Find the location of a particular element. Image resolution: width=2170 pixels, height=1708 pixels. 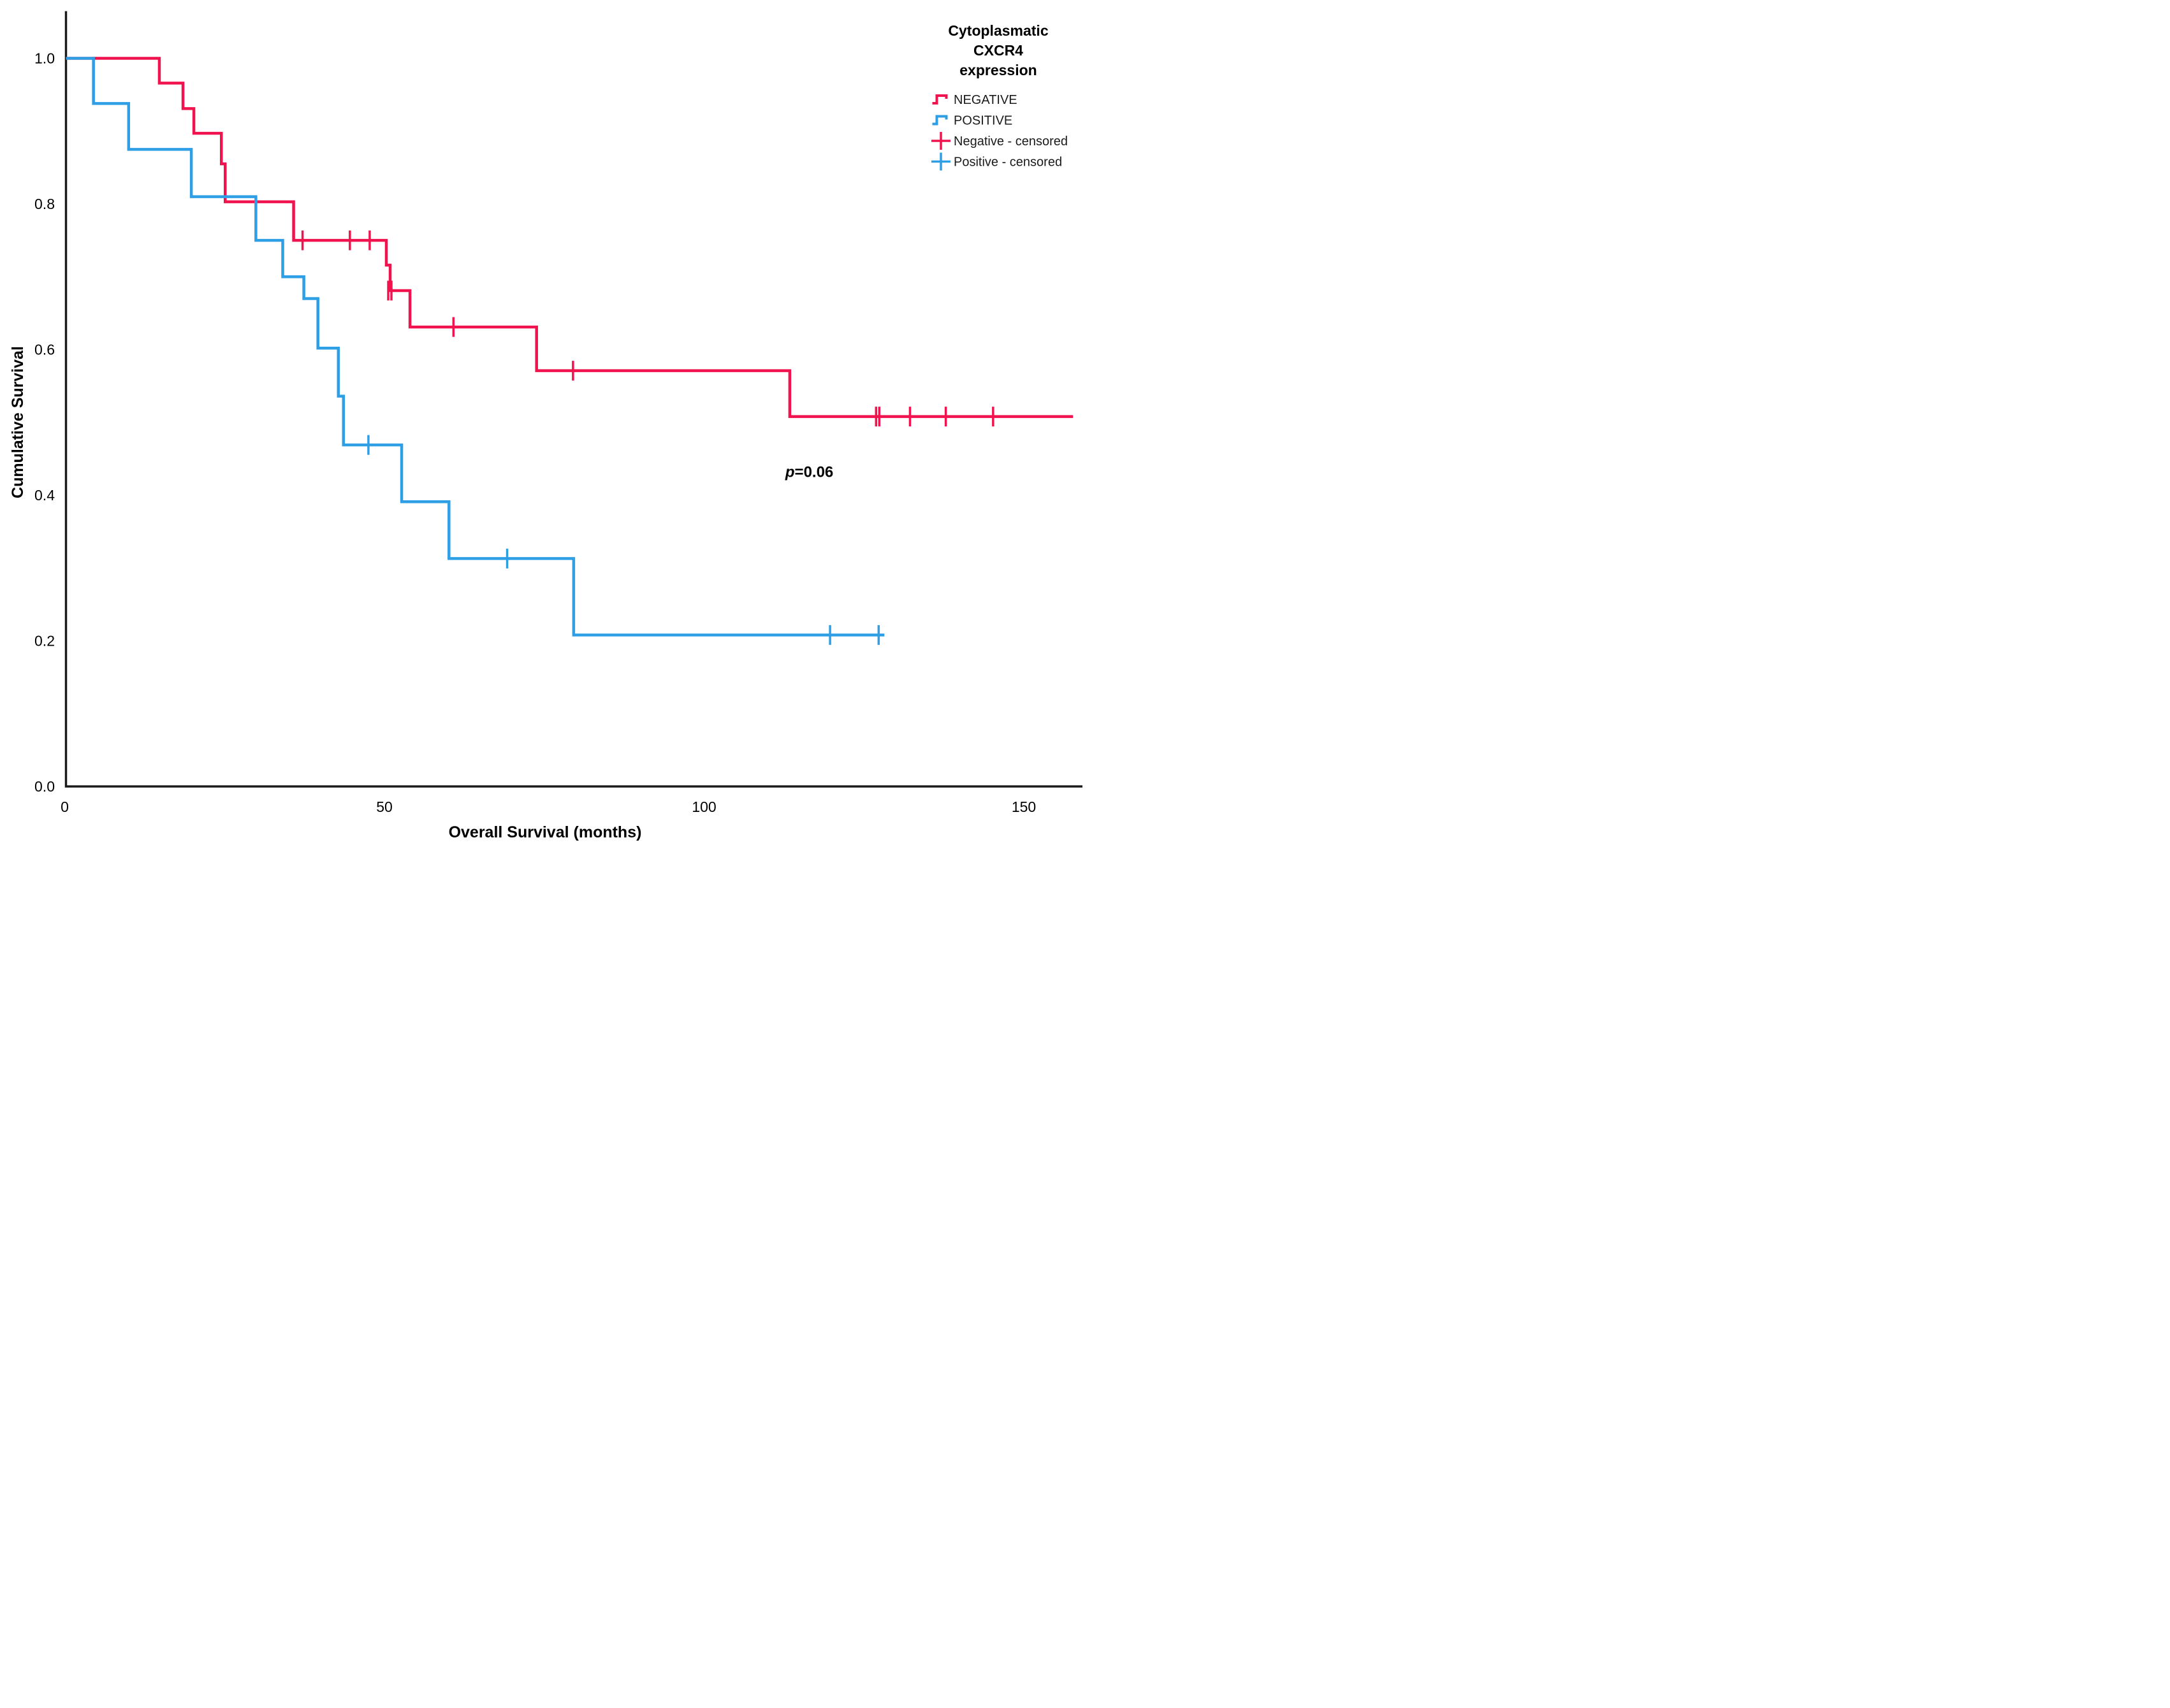

y-tick-label: 0.4 is located at coordinates (44, 495).